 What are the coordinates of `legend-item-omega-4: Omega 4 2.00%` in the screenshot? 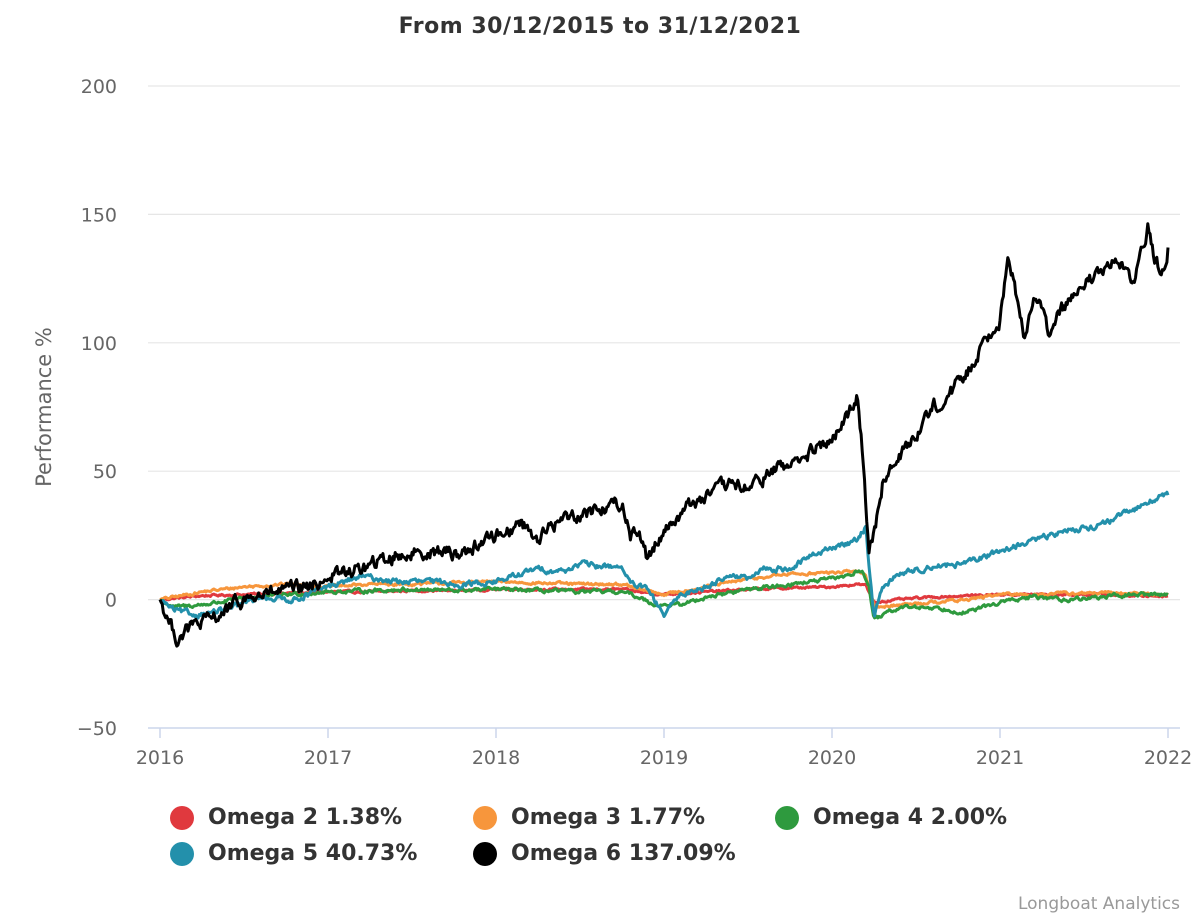 It's located at (891, 817).